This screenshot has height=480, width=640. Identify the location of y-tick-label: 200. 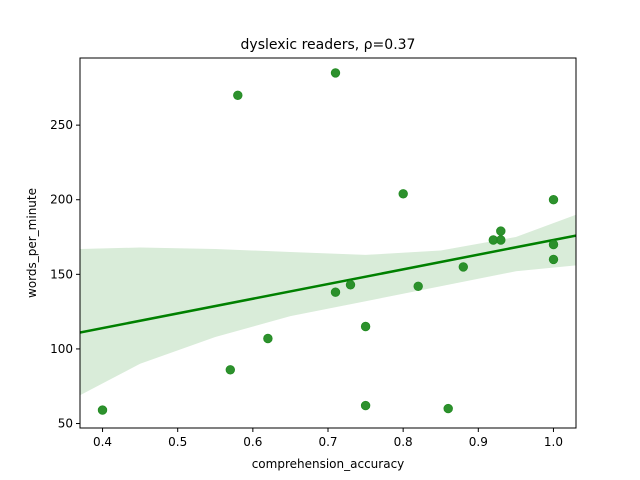
(61, 200).